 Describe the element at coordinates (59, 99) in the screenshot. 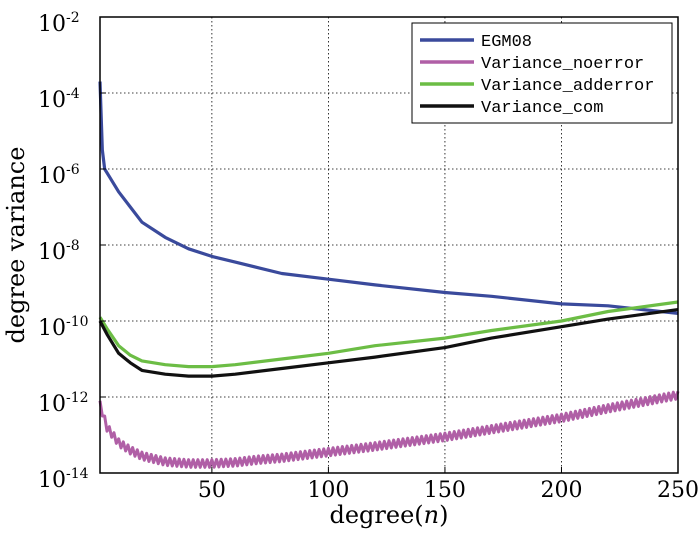

I see `y-tick-label: 10⁻⁴` at that location.